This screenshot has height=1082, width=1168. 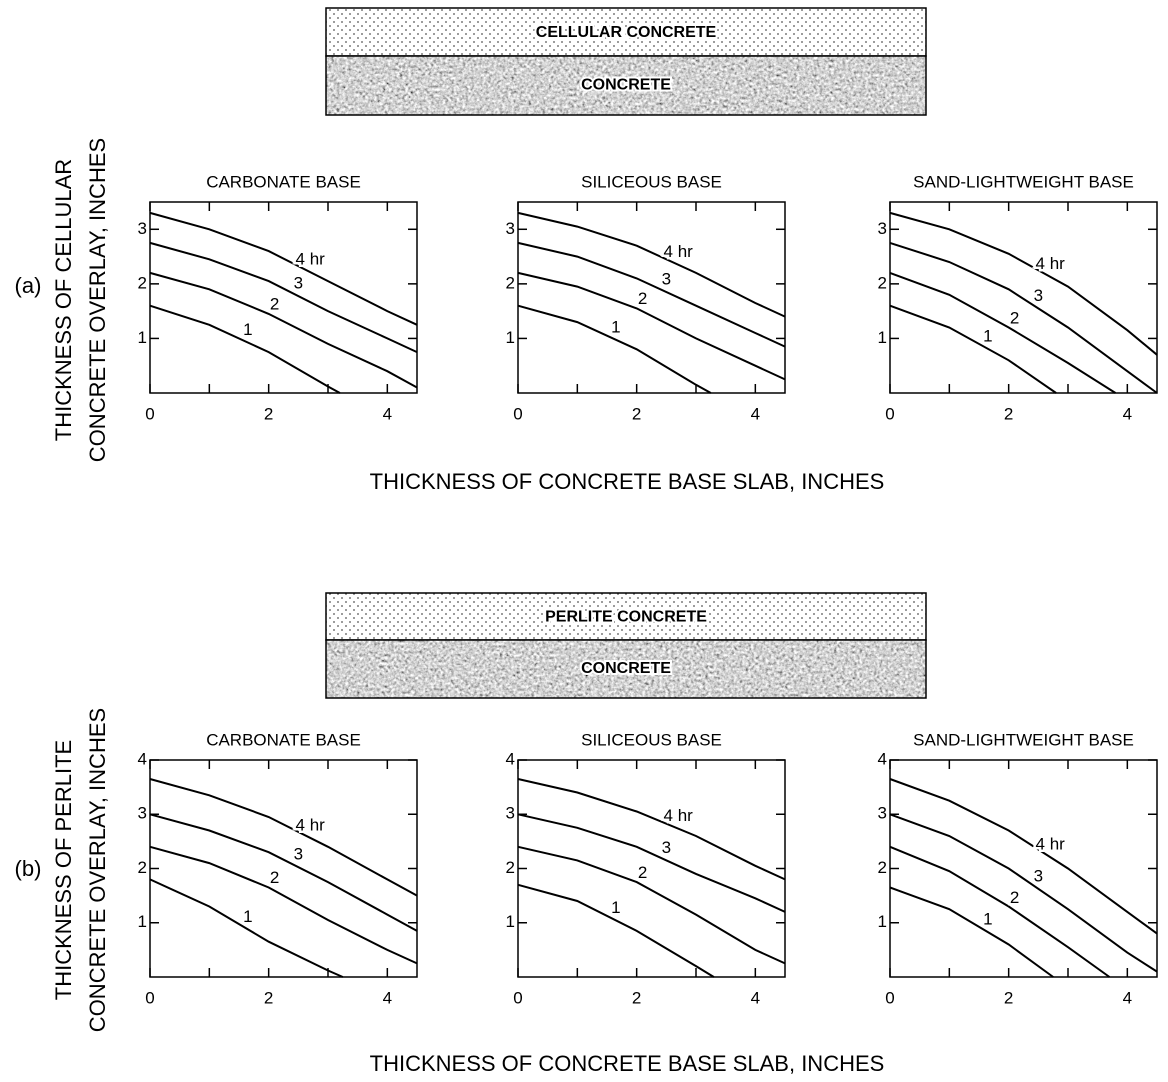 I want to click on chart-title: SILICEOUS BASE, so click(x=651, y=181).